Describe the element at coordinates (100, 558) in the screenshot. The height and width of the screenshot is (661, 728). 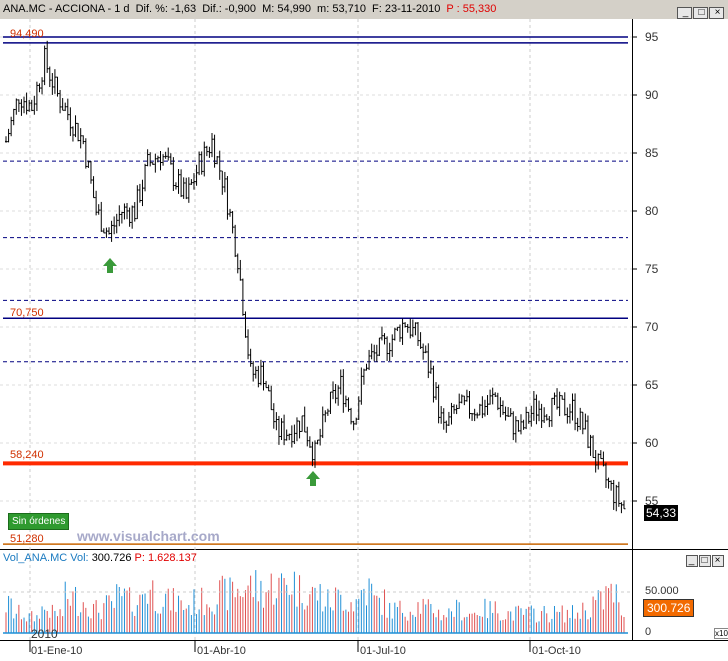
I see `volume-header: Vol_ANA.MC Vol: 300.726 P: 1.628.137` at that location.